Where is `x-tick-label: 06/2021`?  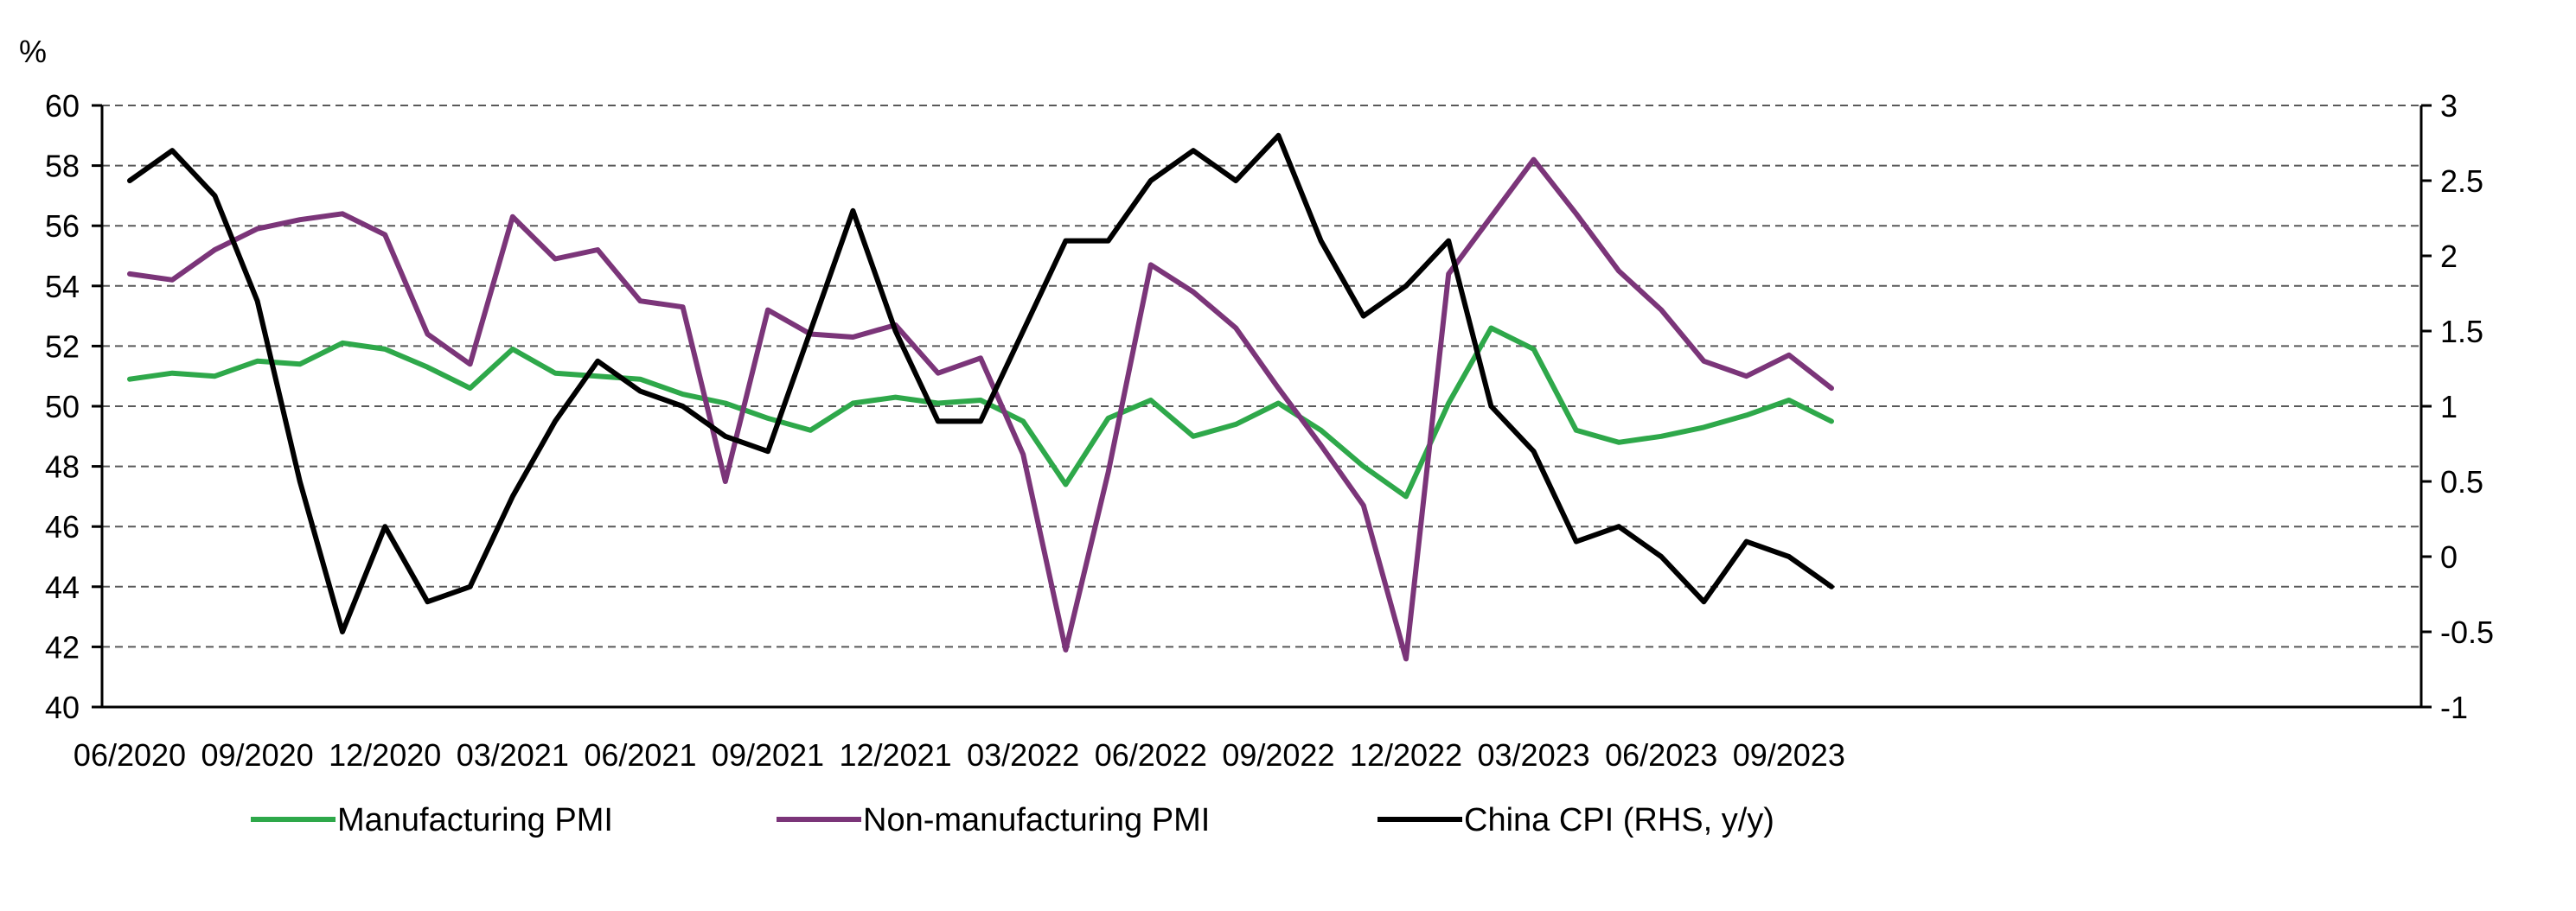 x-tick-label: 06/2021 is located at coordinates (640, 755).